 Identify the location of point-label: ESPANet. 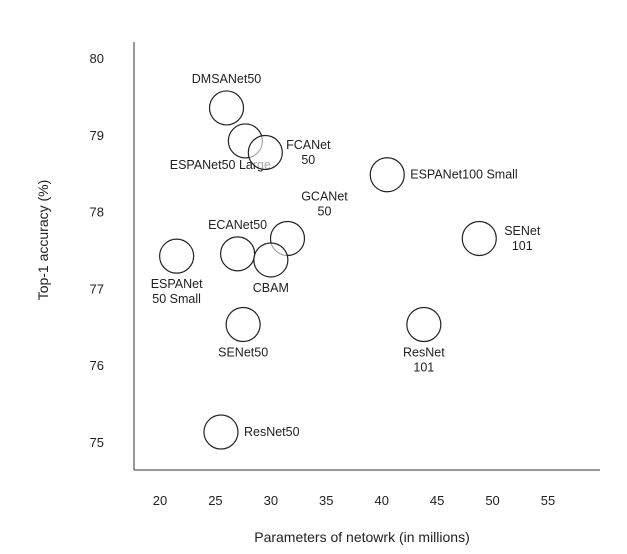
(177, 284).